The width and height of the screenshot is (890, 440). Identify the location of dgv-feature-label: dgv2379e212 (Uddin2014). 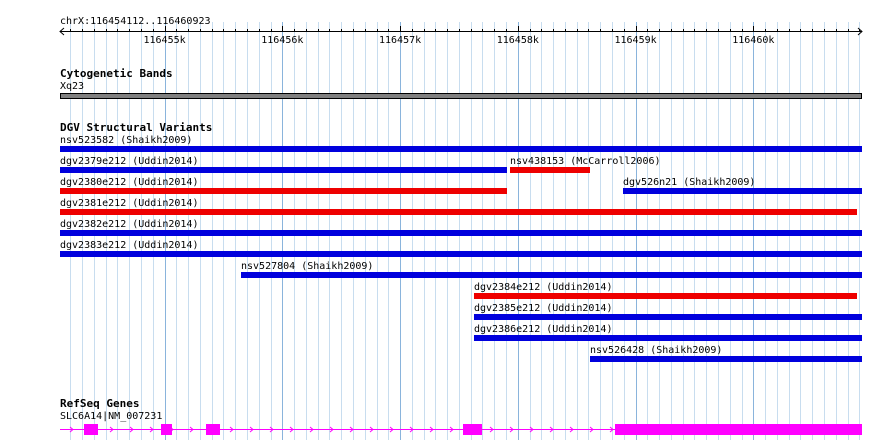
(129, 161).